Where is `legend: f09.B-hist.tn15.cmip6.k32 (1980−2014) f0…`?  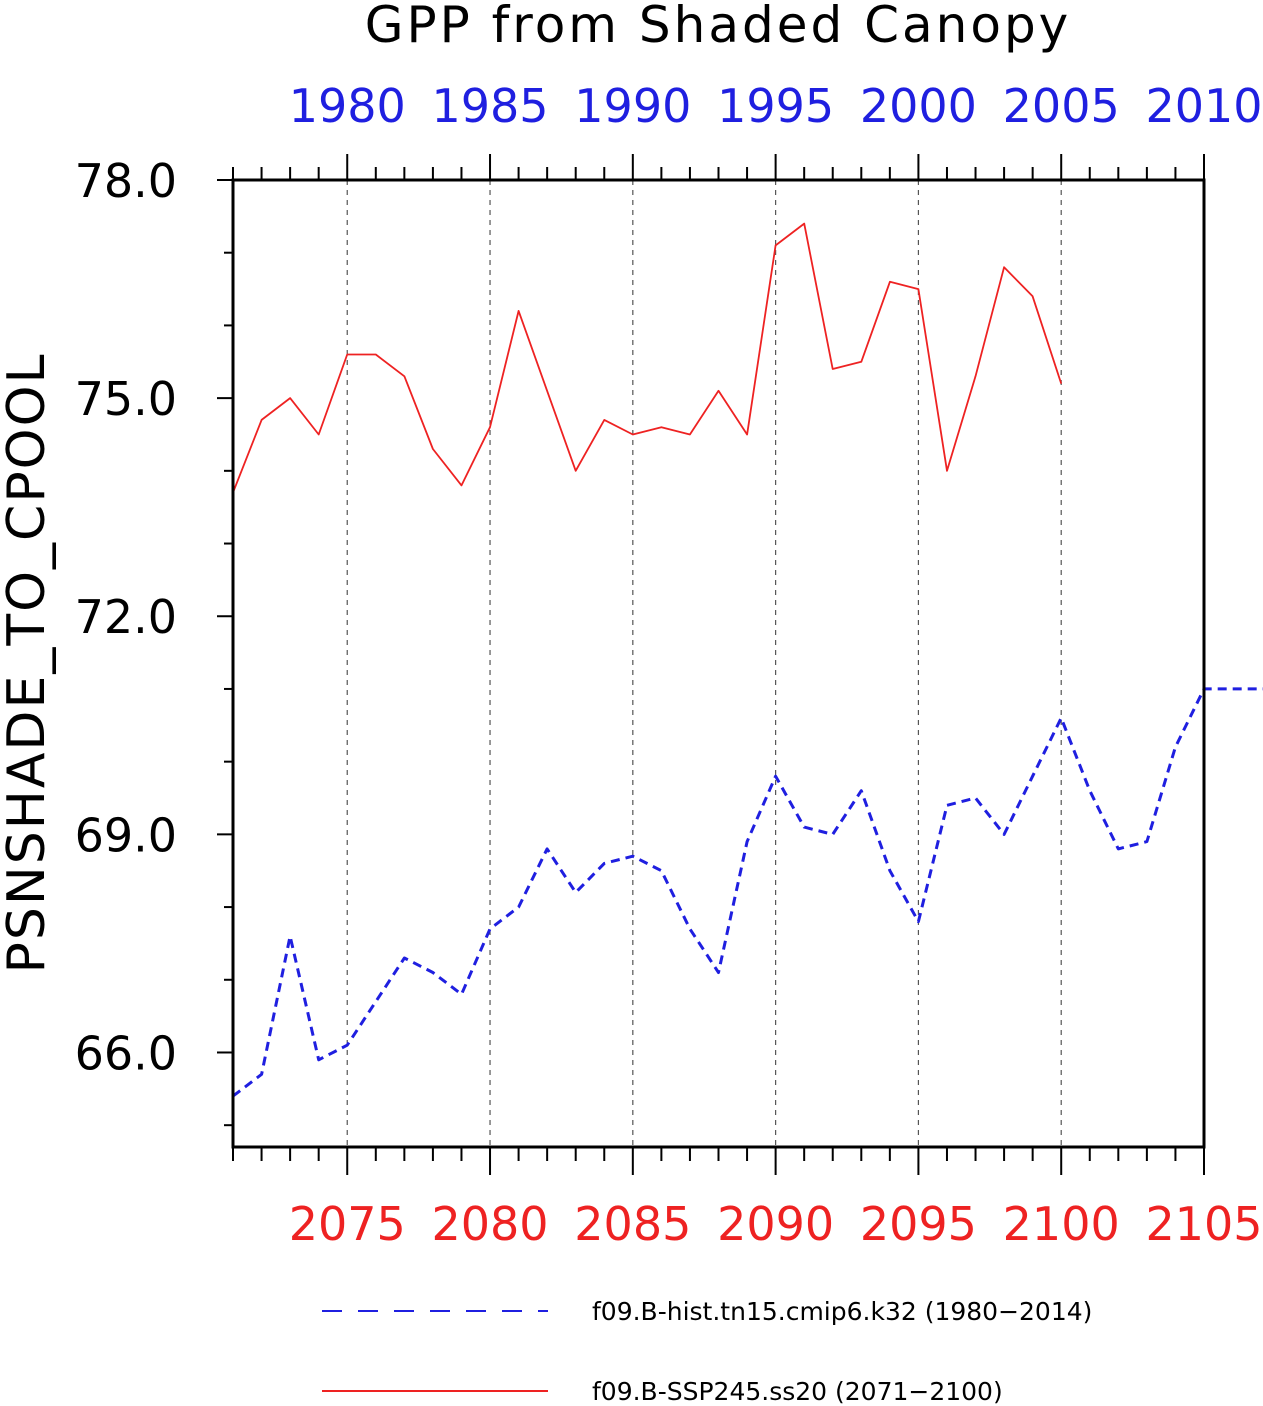
legend: f09.B-hist.tn15.cmip6.k32 (1980−2014) f0… is located at coordinates (707, 1351).